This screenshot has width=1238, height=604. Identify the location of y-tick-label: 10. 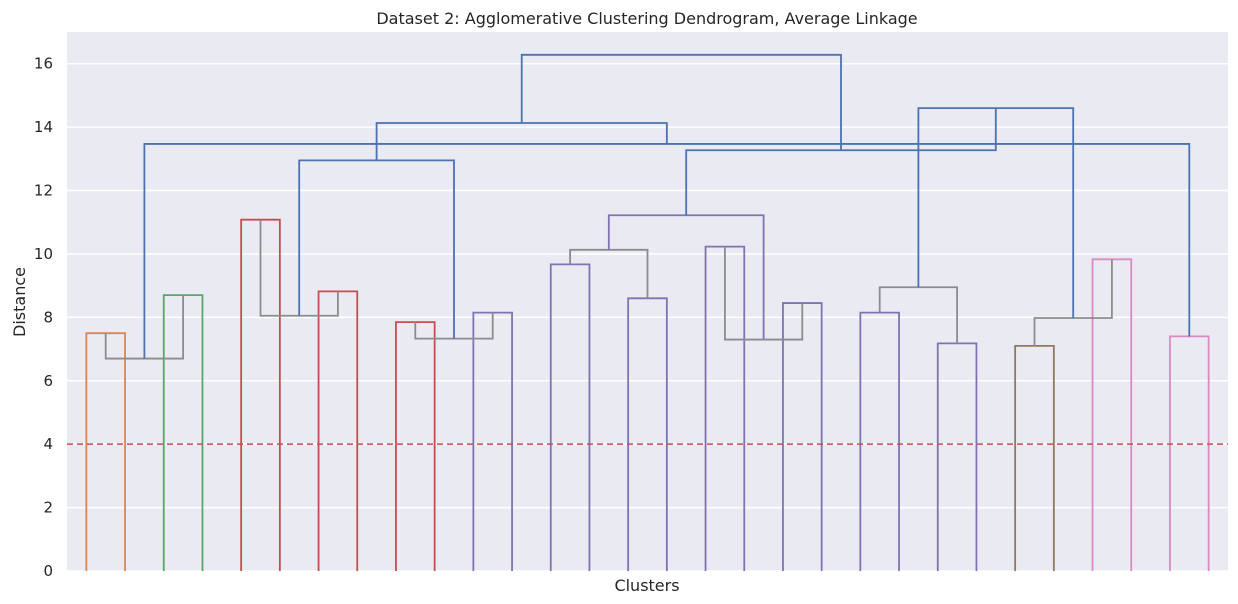
(43, 254).